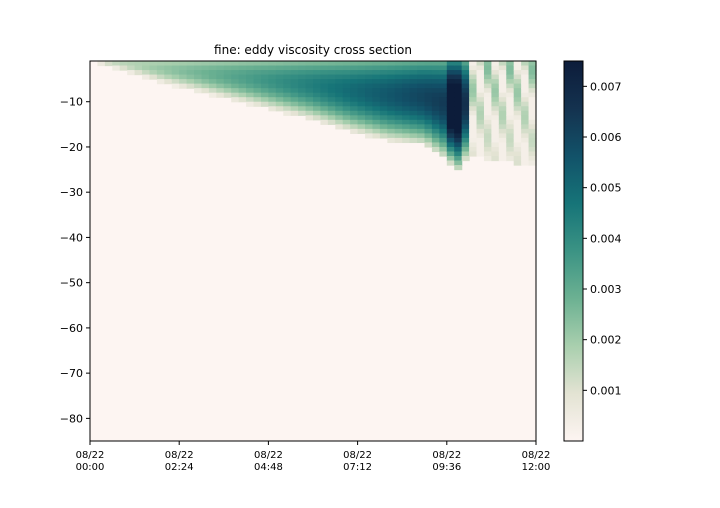 Image resolution: width=720 pixels, height=508 pixels. Describe the element at coordinates (357, 467) in the screenshot. I see `x-tick-label-time: 07:12` at that location.